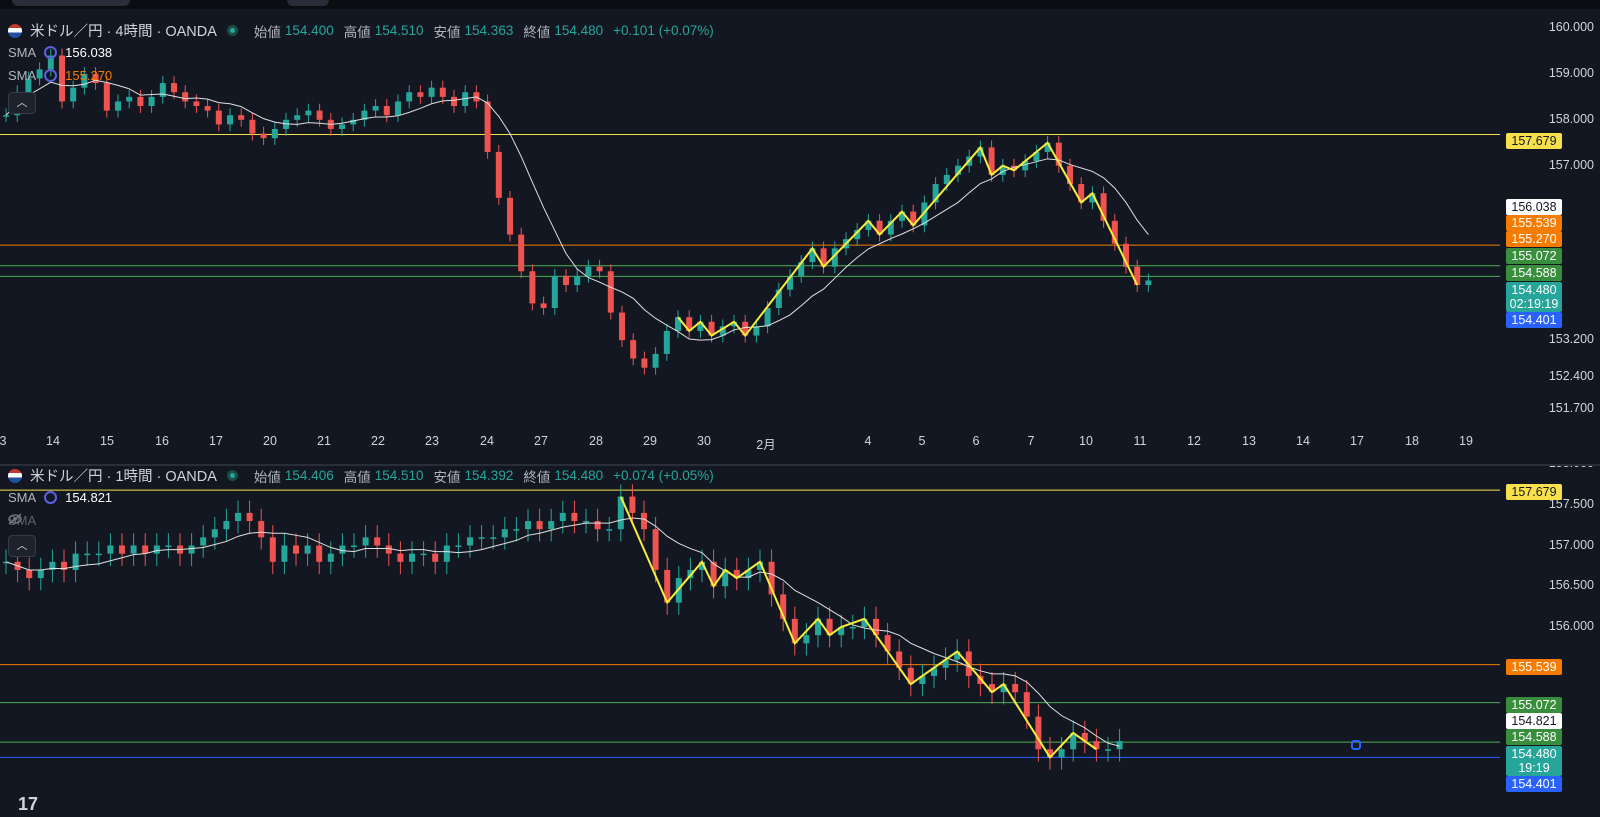 The width and height of the screenshot is (1600, 817). I want to click on sma-indicator-1: SMA 156.038, so click(60, 52).